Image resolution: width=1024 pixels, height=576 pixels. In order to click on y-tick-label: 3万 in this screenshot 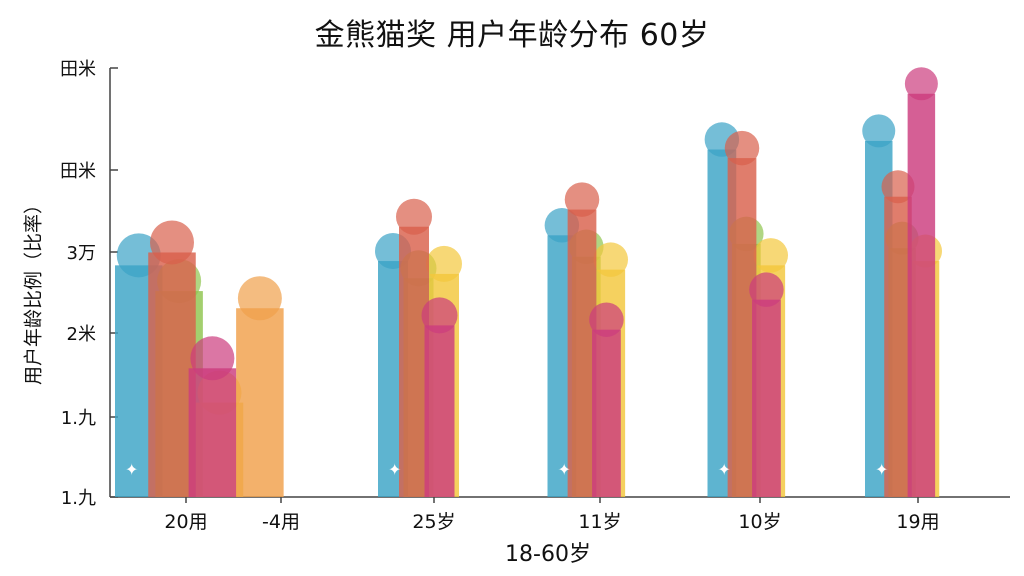, I will do `click(81, 253)`.